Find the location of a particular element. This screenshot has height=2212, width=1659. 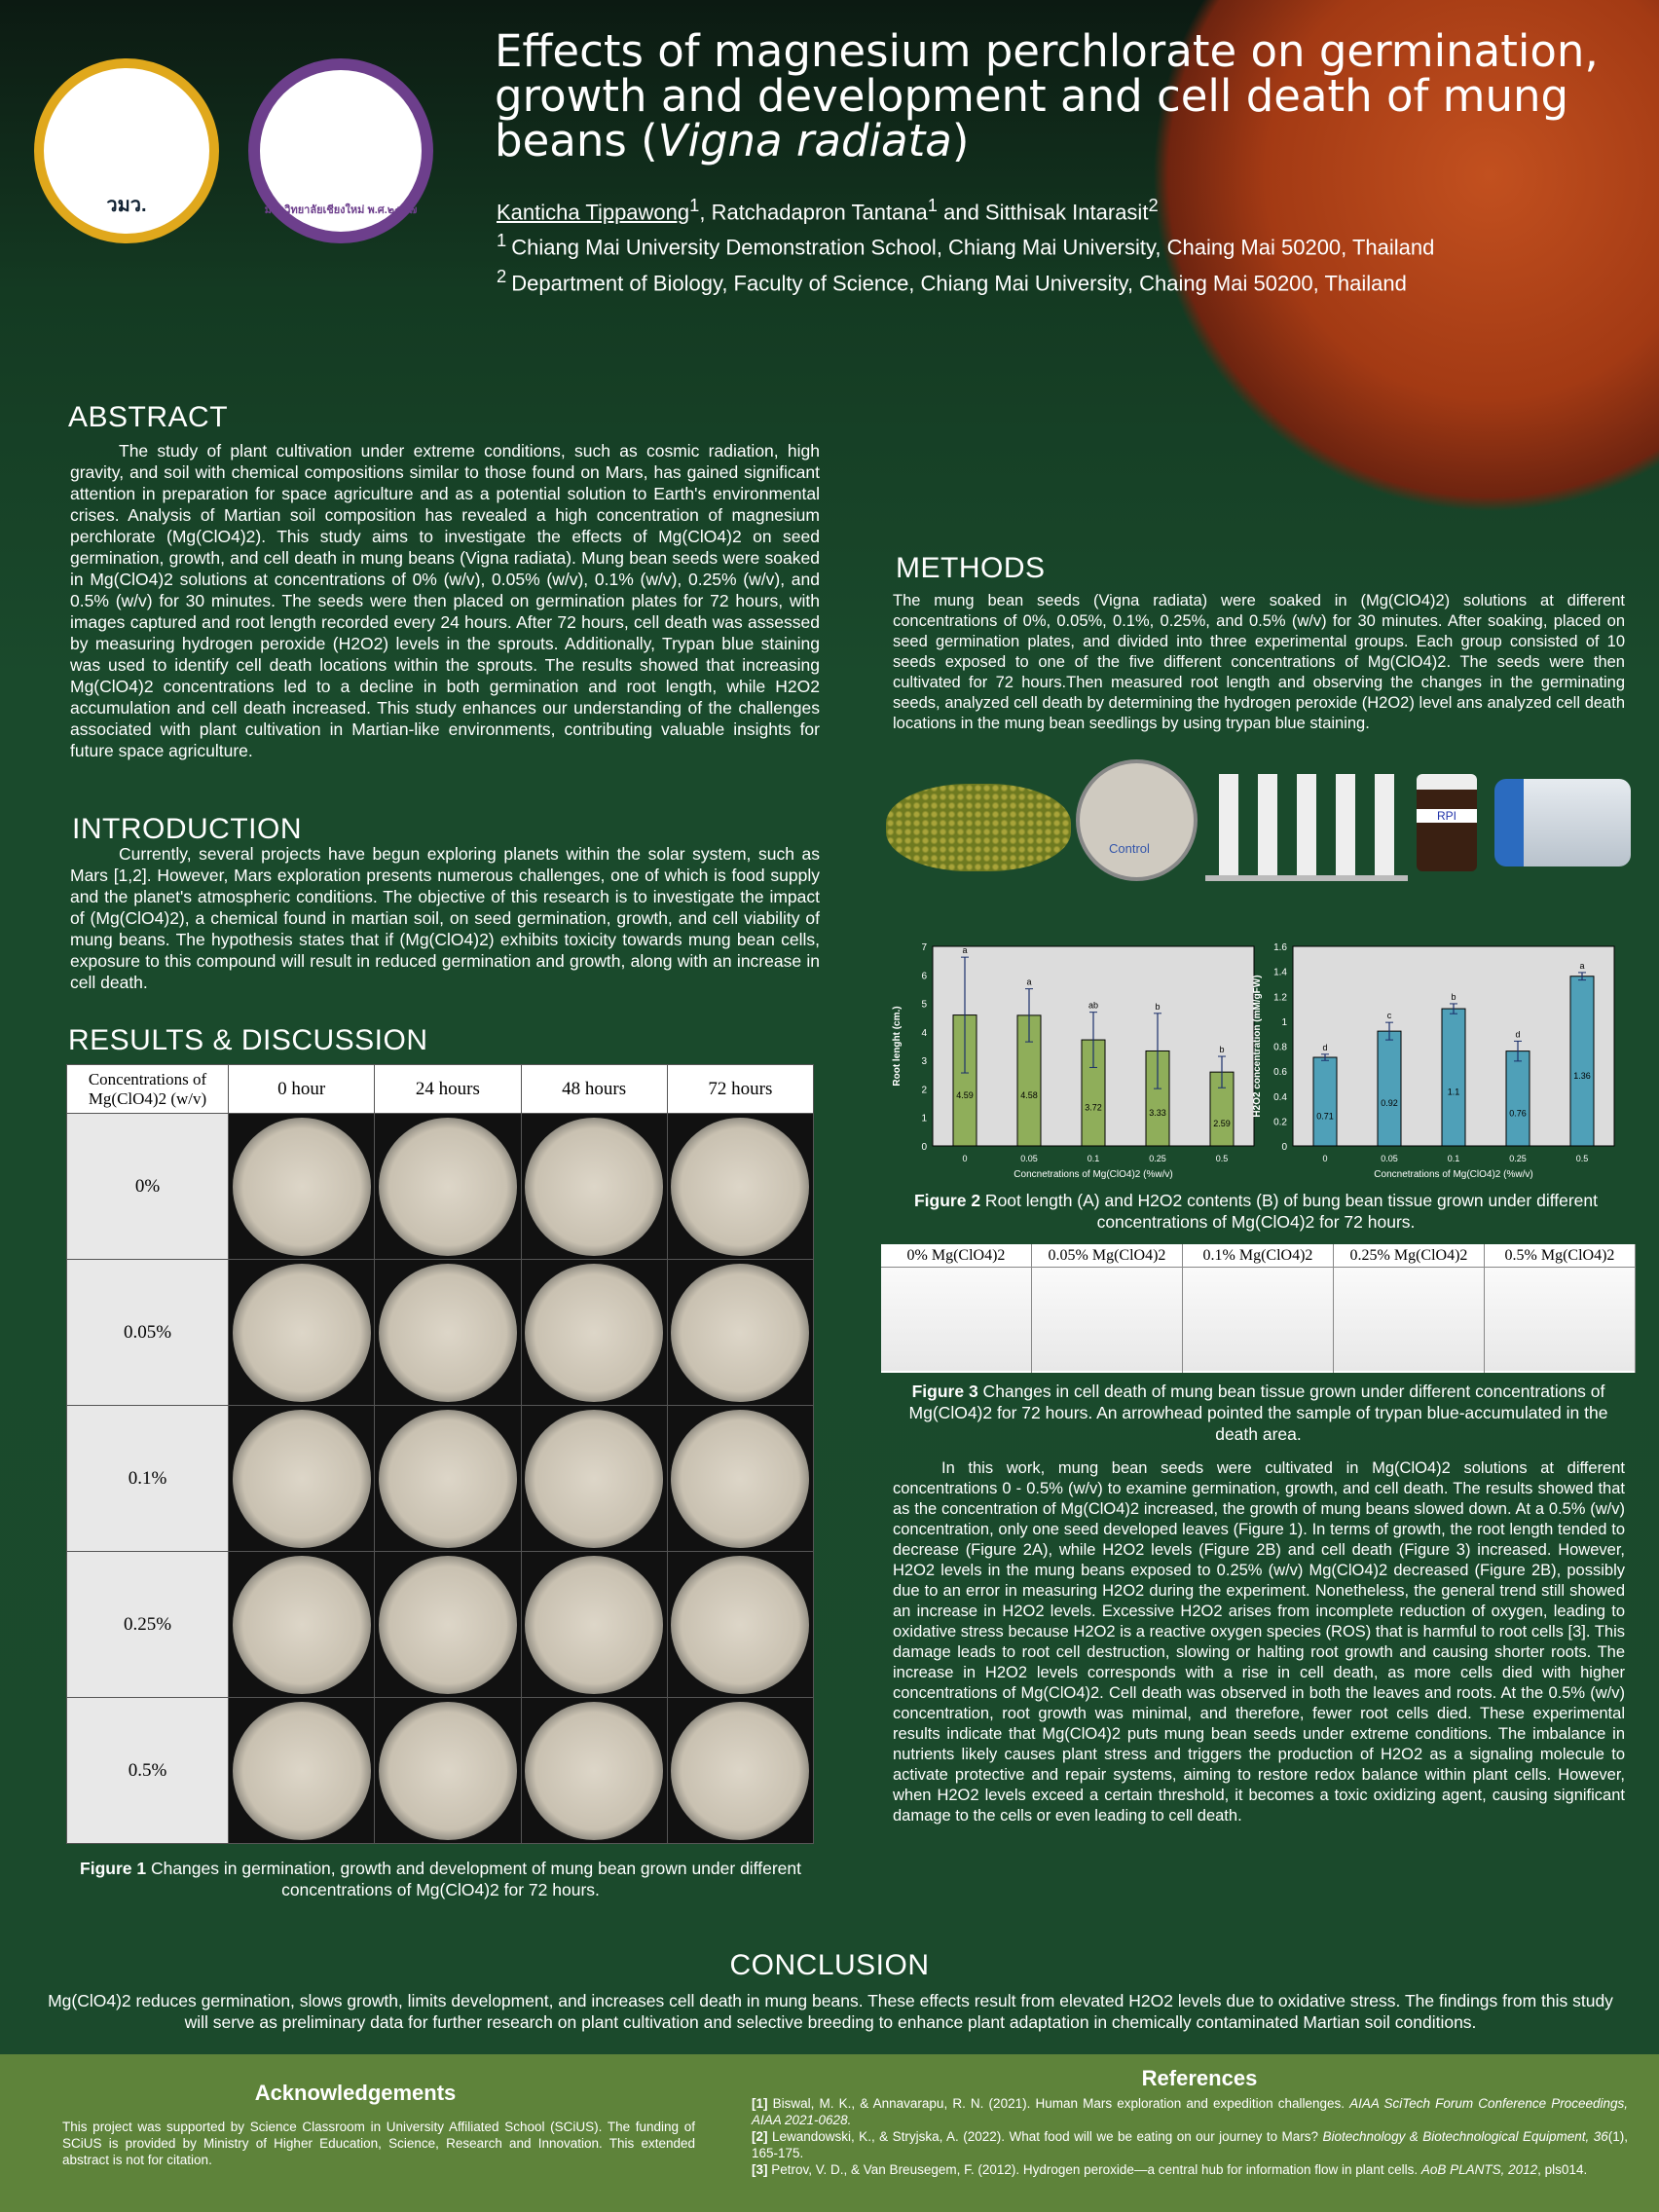

y-tick-label: 7 is located at coordinates (924, 947).